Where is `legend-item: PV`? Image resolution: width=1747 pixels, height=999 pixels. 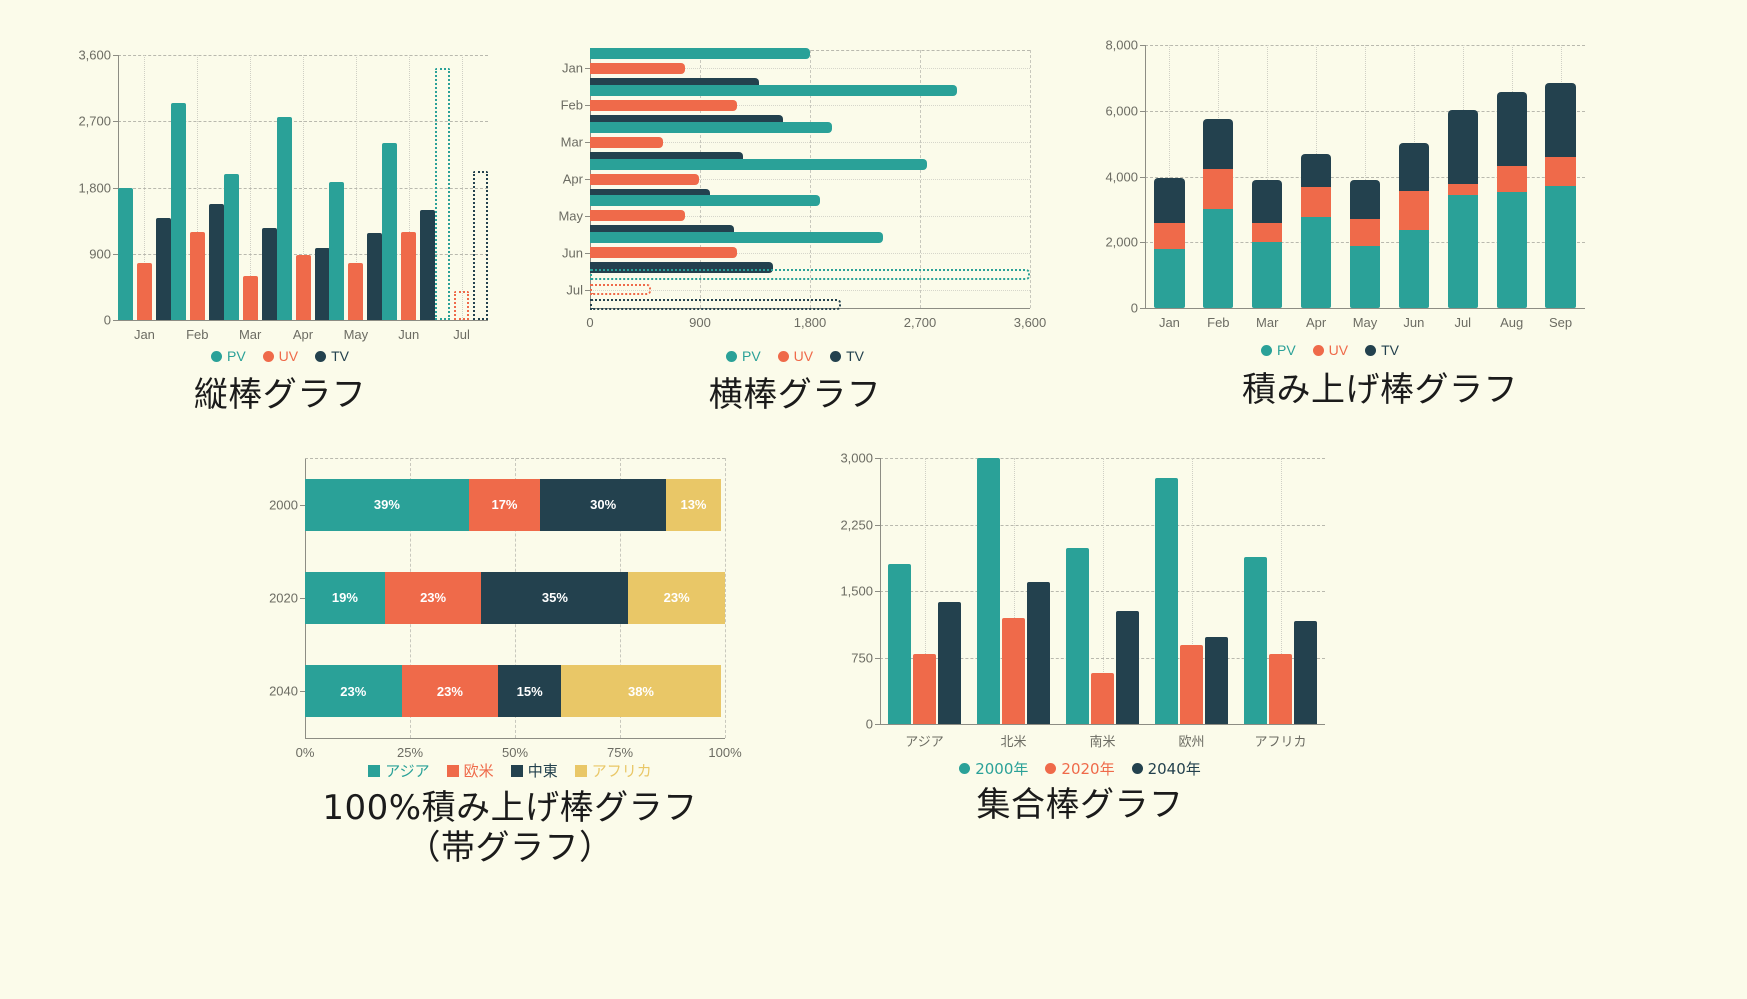
legend-item: PV is located at coordinates (743, 356).